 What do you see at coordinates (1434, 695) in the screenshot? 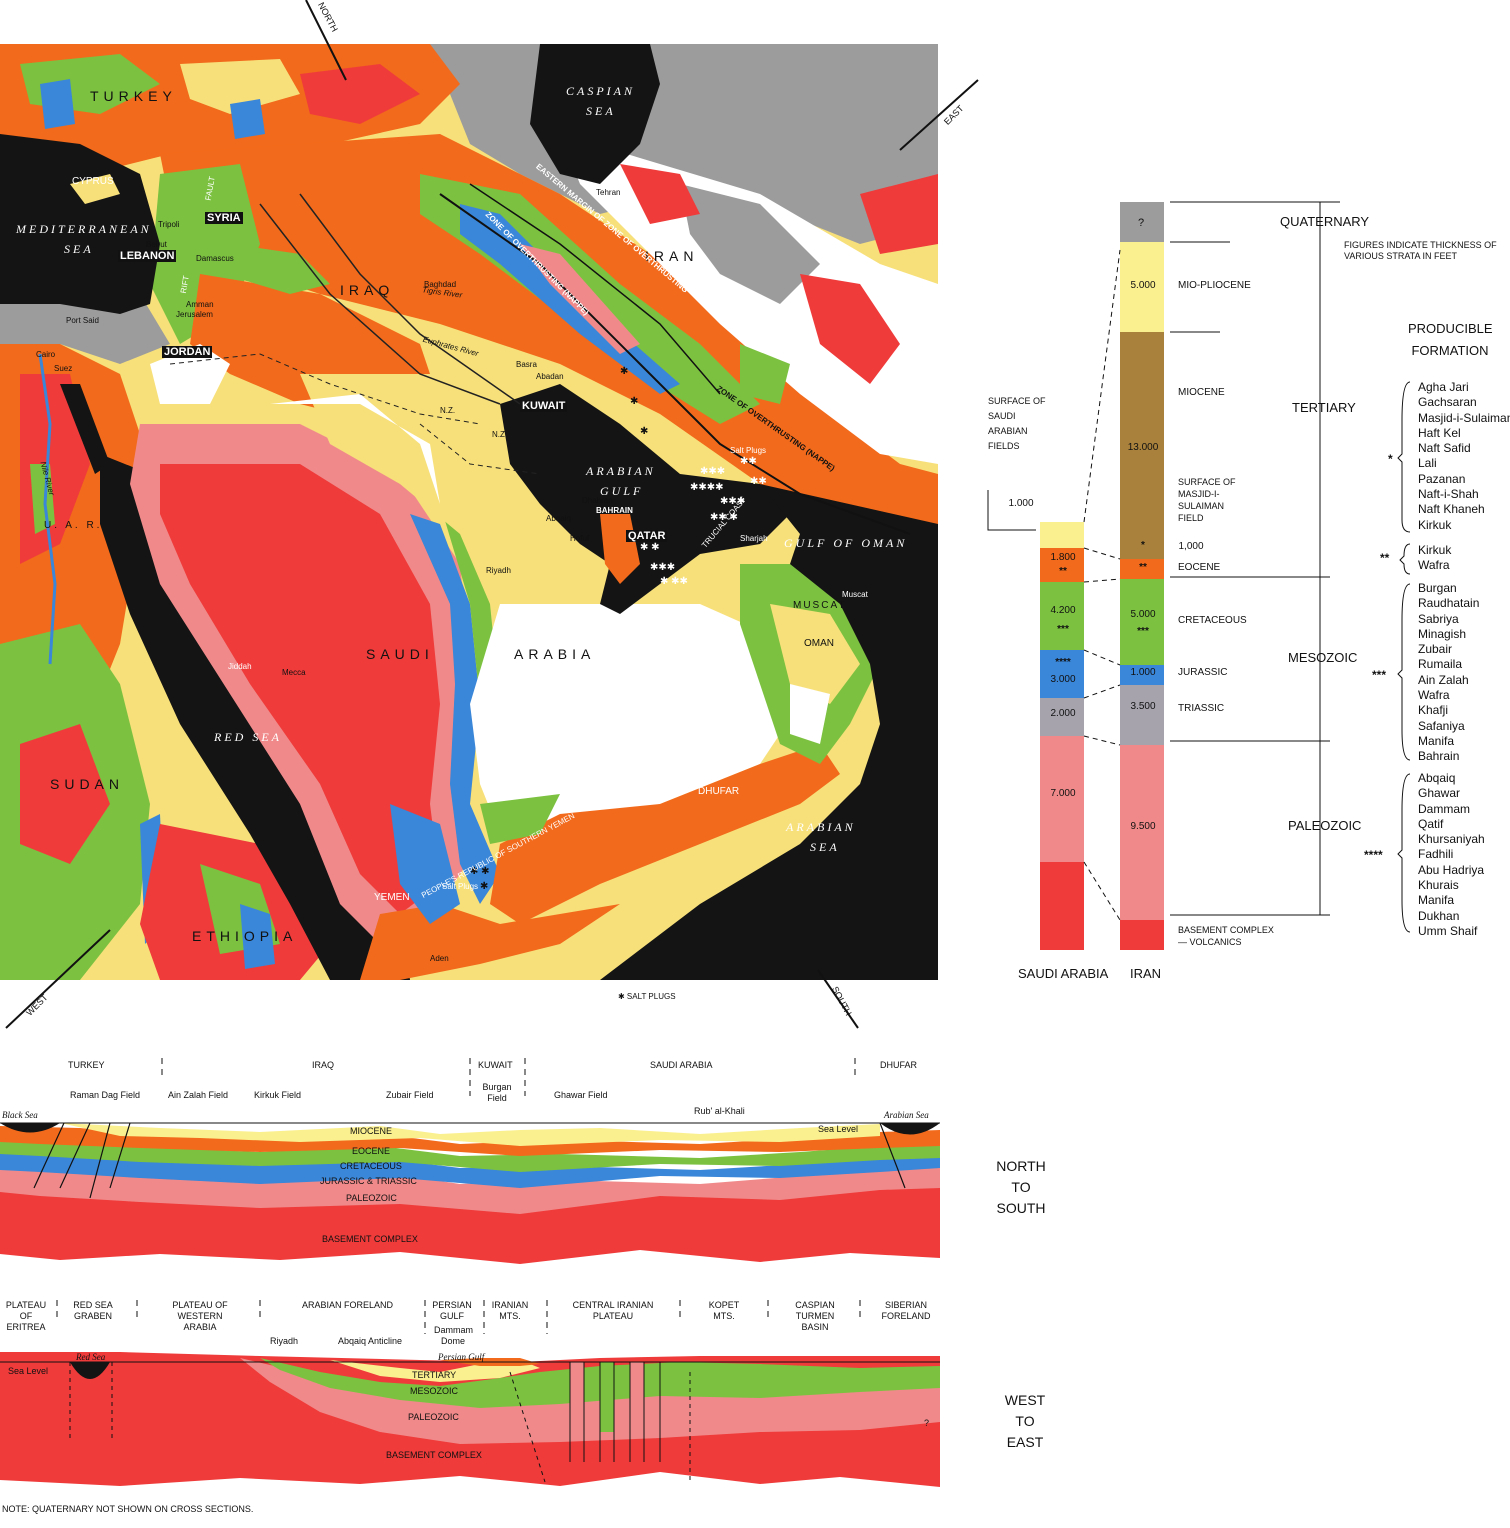
I see `formation-item: Wafra` at bounding box center [1434, 695].